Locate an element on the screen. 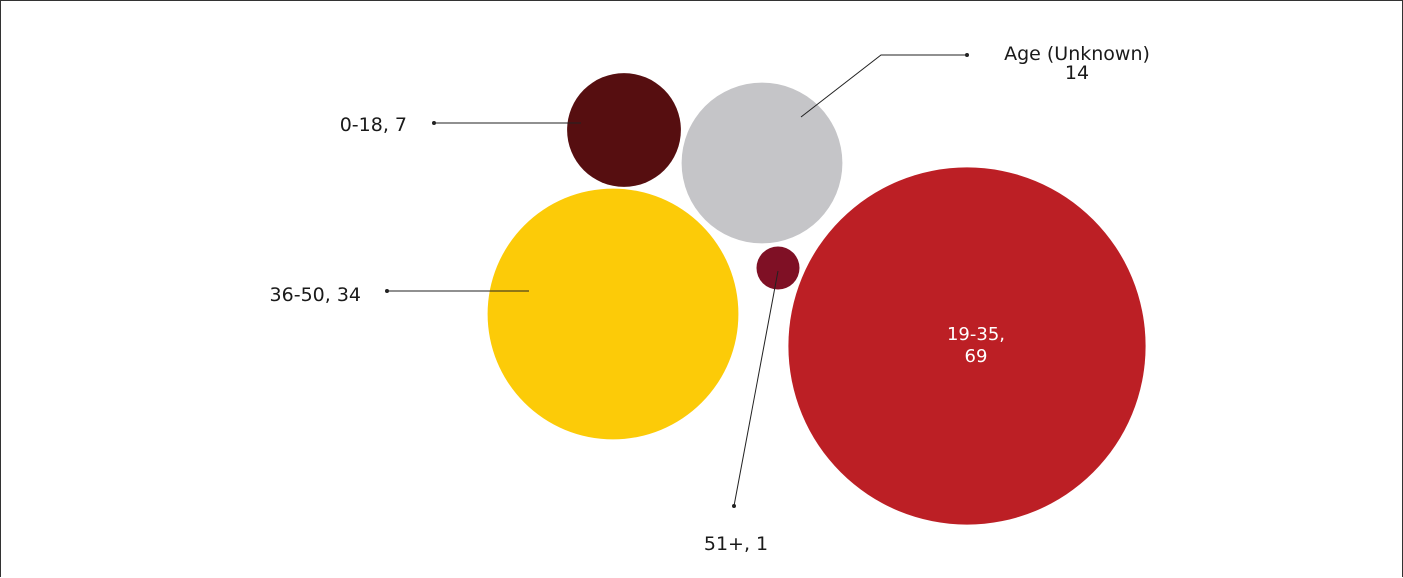 The width and height of the screenshot is (1403, 578). bubble-age-unknown is located at coordinates (762, 163).